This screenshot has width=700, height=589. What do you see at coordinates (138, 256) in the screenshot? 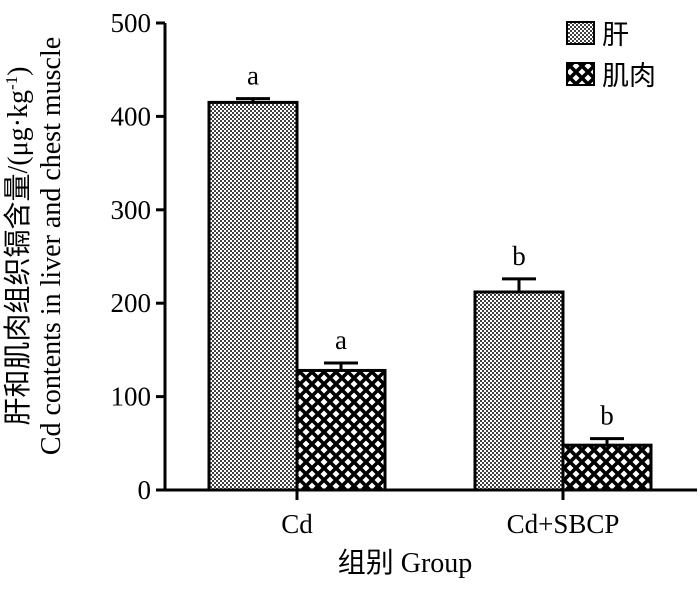
I see `y-axis-ticks: 0 100 200 300 400 500` at bounding box center [138, 256].